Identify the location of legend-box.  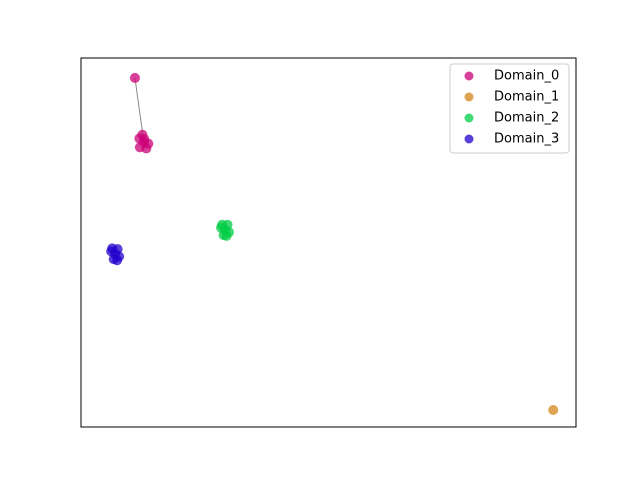
(509, 108).